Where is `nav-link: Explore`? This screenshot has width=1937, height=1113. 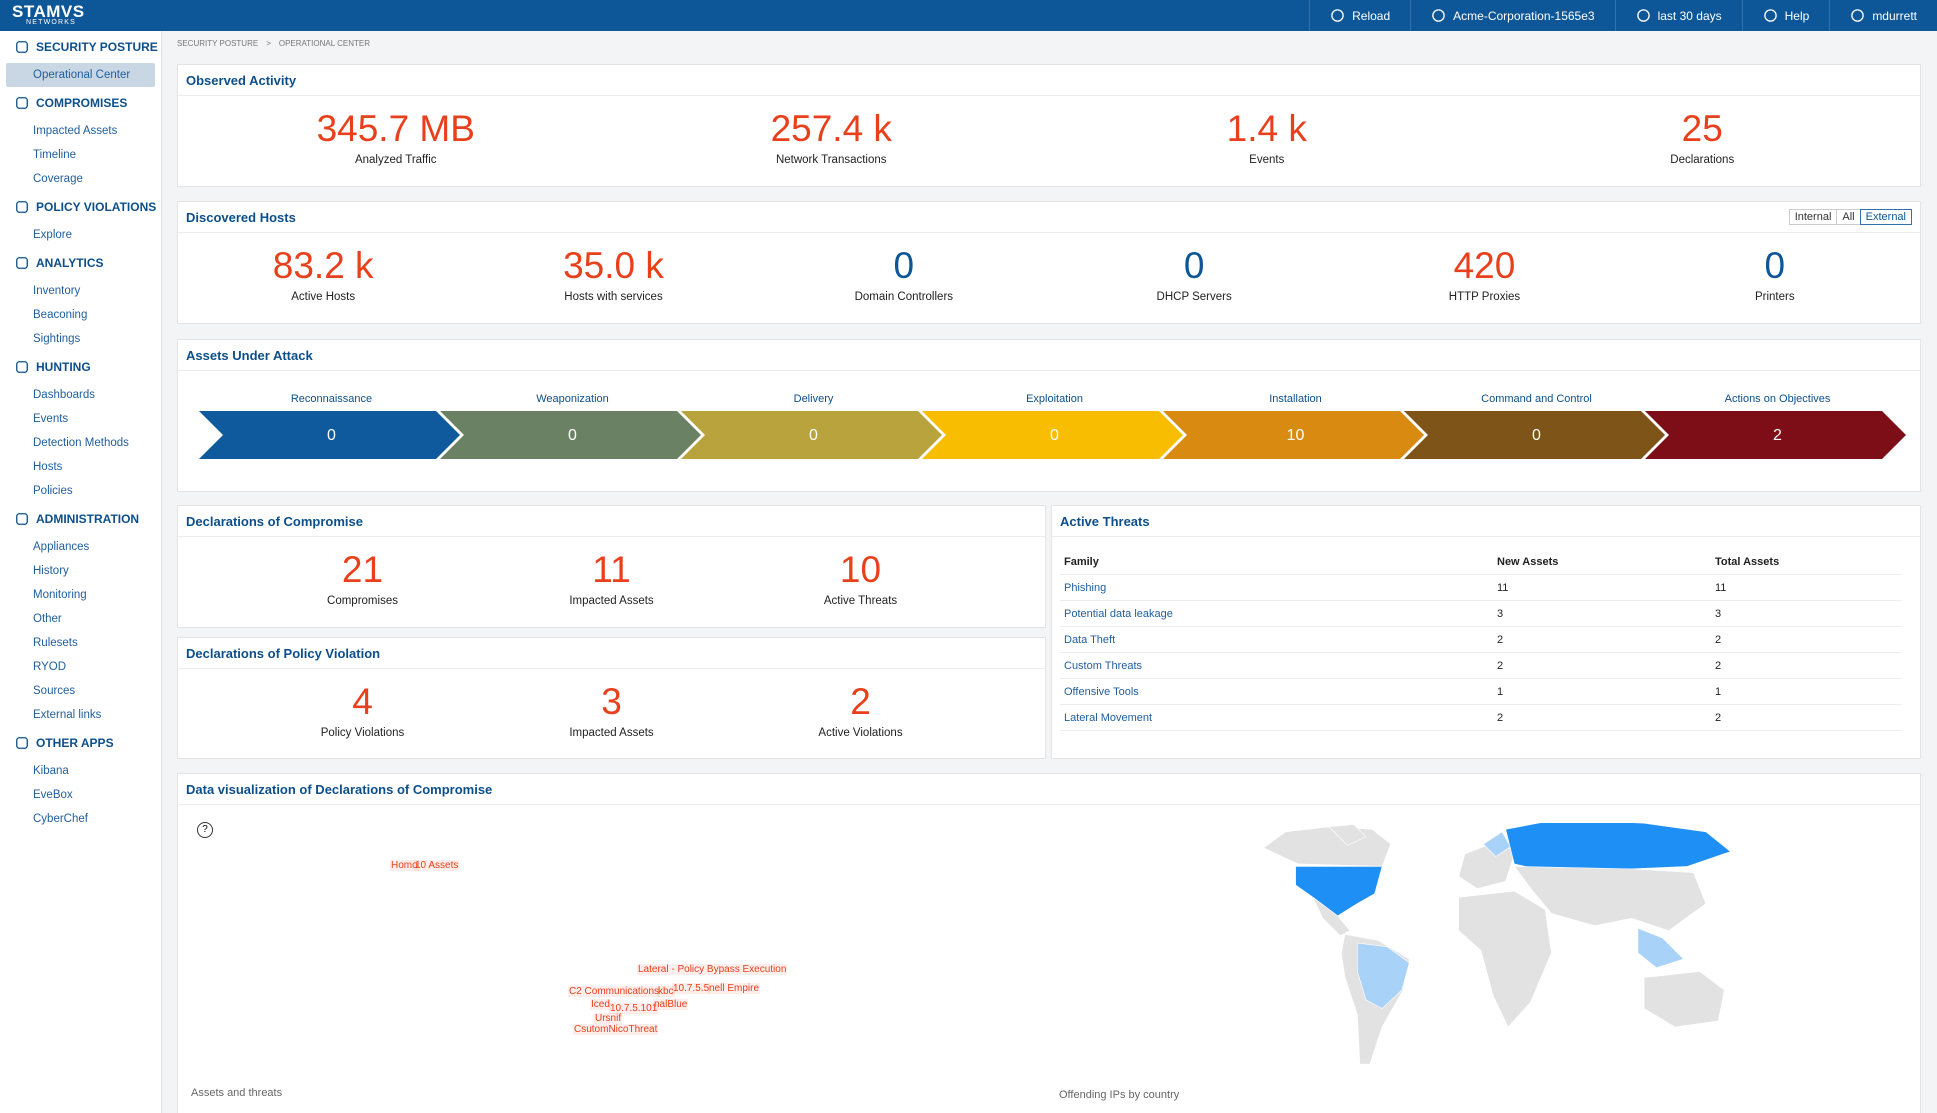 nav-link: Explore is located at coordinates (52, 235).